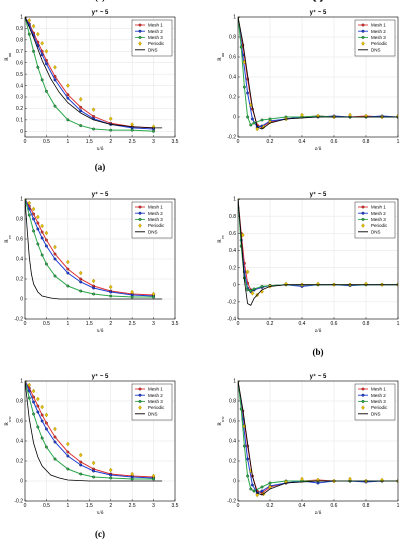 Image resolution: width=413 pixels, height=550 pixels. I want to click on panel-caption: (b), so click(318, 352).